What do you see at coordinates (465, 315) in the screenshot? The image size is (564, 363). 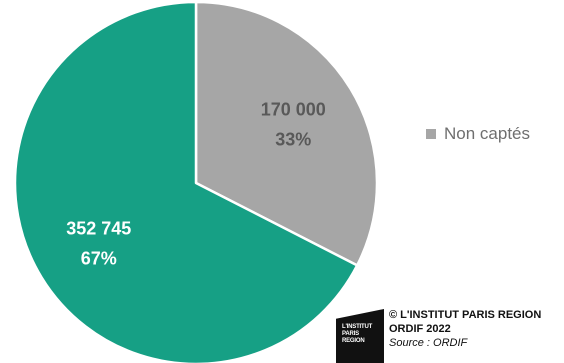 I see `credit-copyright: © L'INSTITUT PARIS REGION` at bounding box center [465, 315].